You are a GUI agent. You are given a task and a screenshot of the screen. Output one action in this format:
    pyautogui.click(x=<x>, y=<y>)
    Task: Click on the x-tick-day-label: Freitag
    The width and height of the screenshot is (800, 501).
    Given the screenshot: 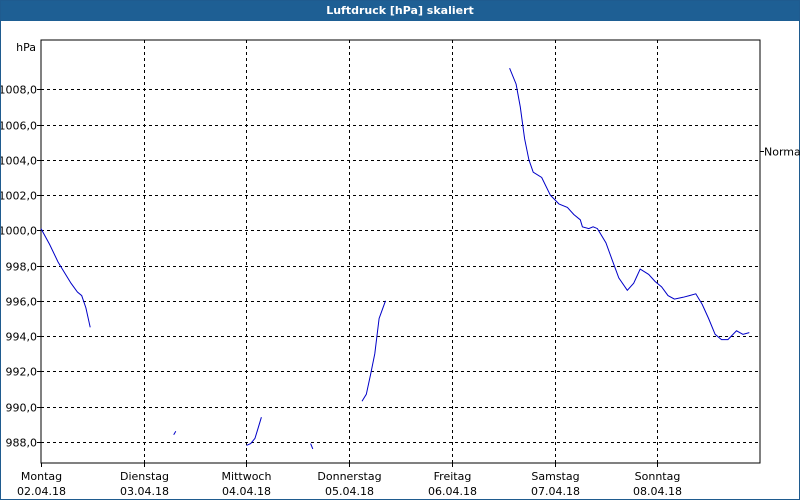 What is the action you would take?
    pyautogui.click(x=453, y=476)
    